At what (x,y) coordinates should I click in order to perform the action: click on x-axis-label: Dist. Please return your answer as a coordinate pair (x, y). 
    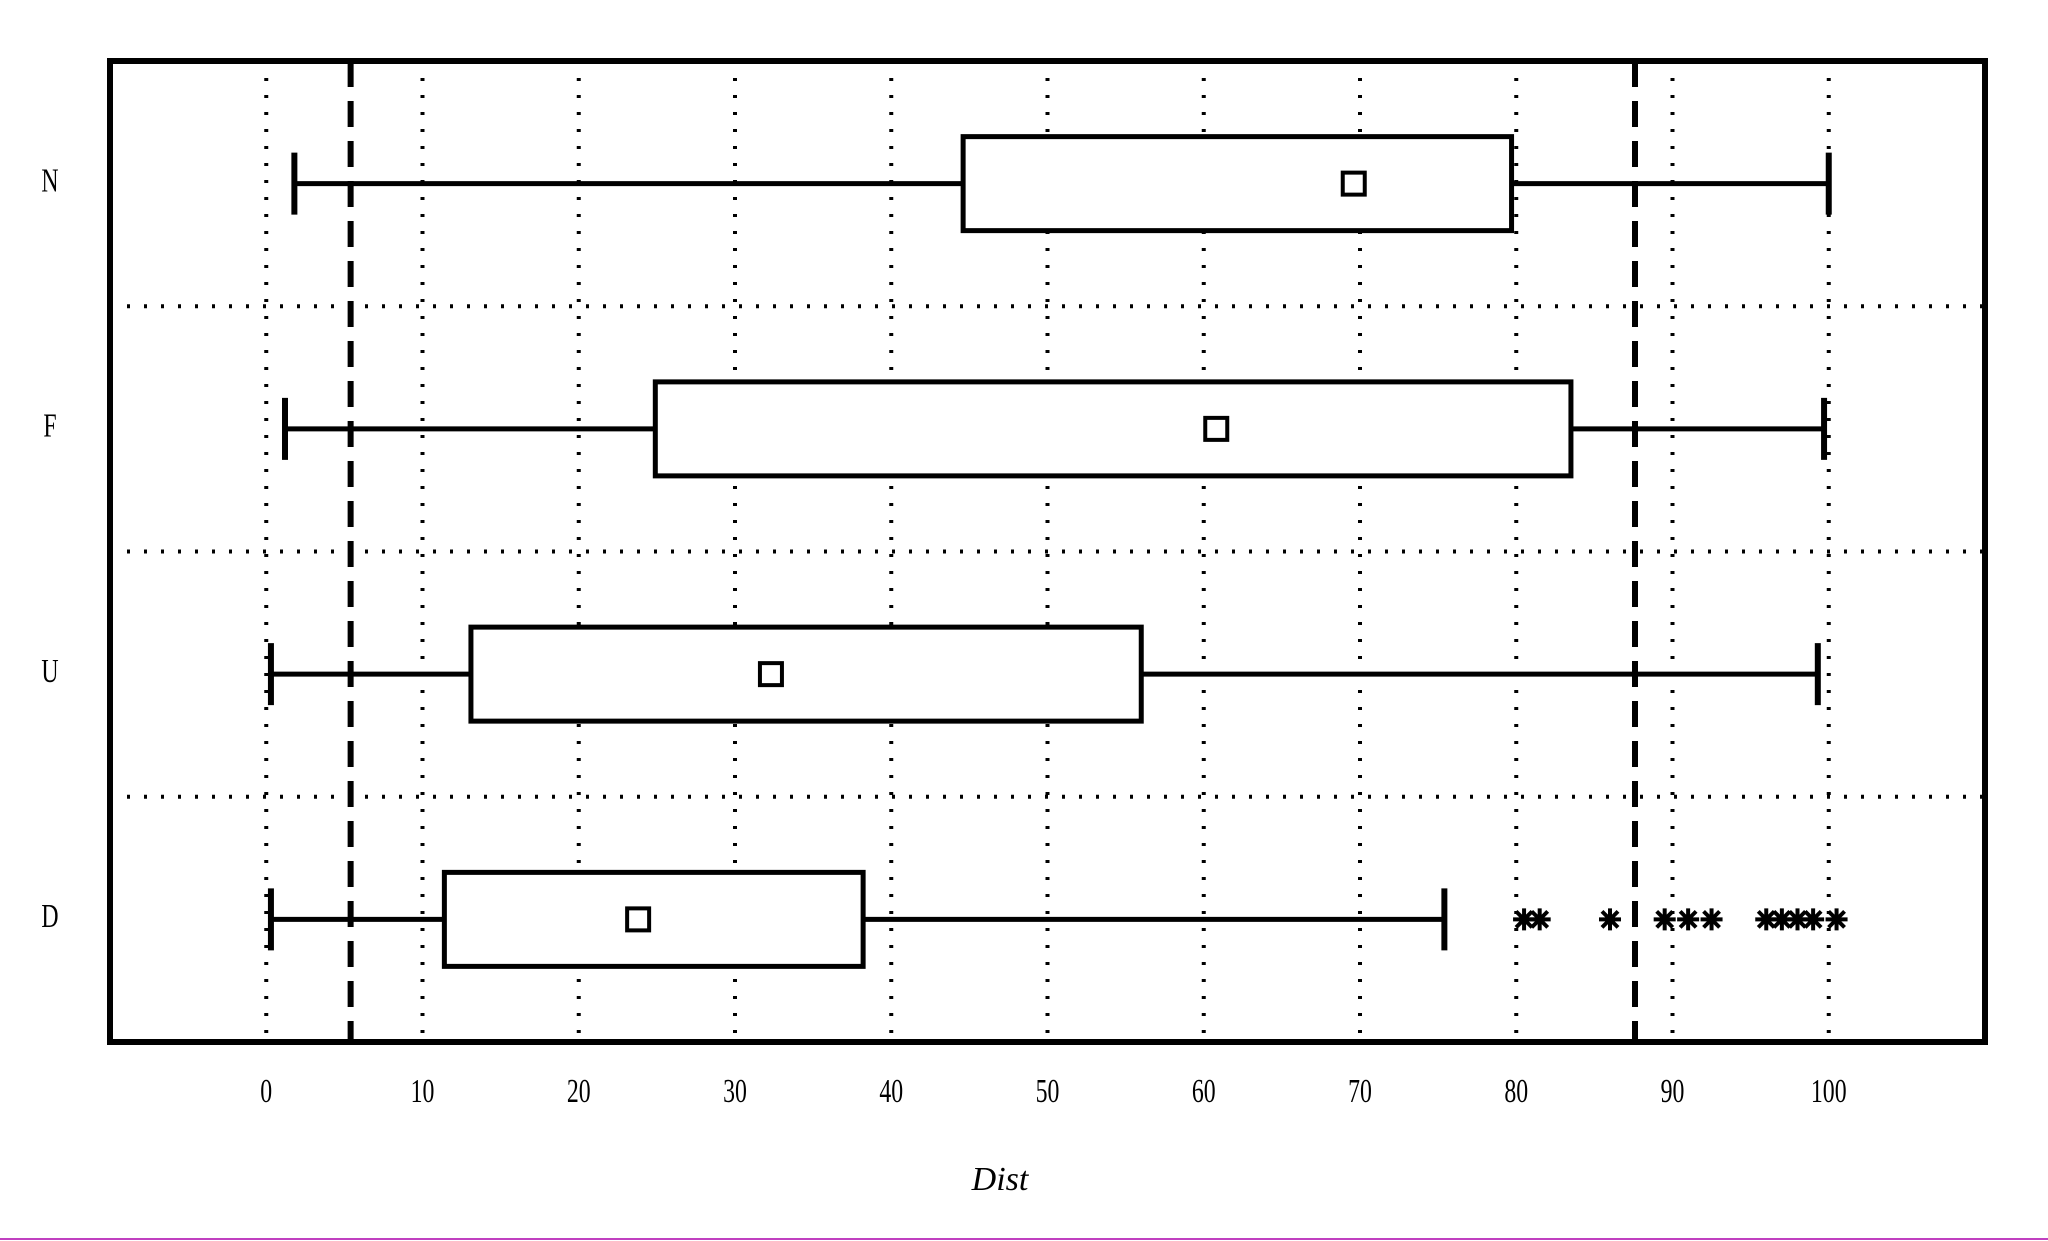
    Looking at the image, I should click on (1000, 1179).